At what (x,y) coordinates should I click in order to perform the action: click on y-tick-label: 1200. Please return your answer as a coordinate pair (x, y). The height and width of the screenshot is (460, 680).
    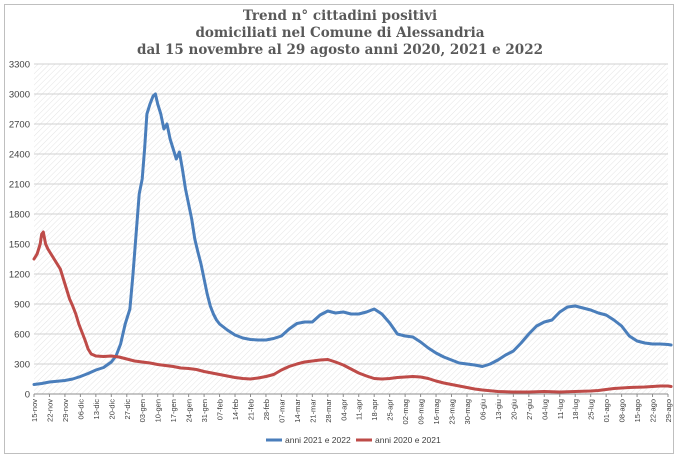
    Looking at the image, I should click on (19, 275).